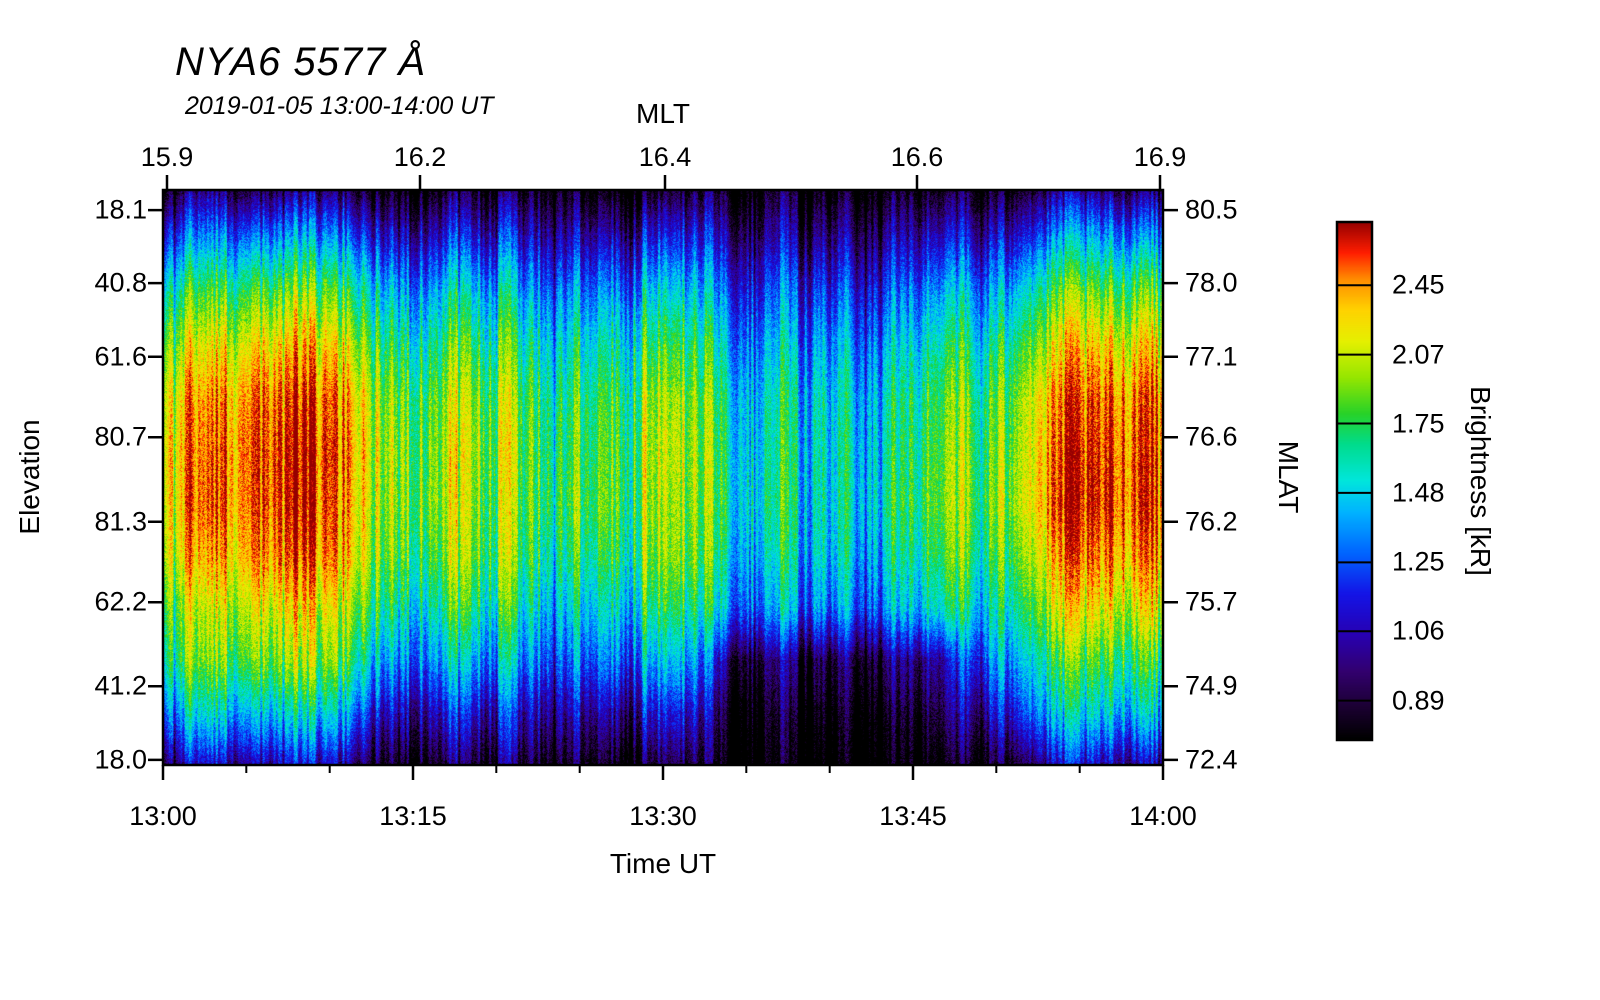 The image size is (1600, 1000). What do you see at coordinates (913, 816) in the screenshot?
I see `tick-label: 13:45` at bounding box center [913, 816].